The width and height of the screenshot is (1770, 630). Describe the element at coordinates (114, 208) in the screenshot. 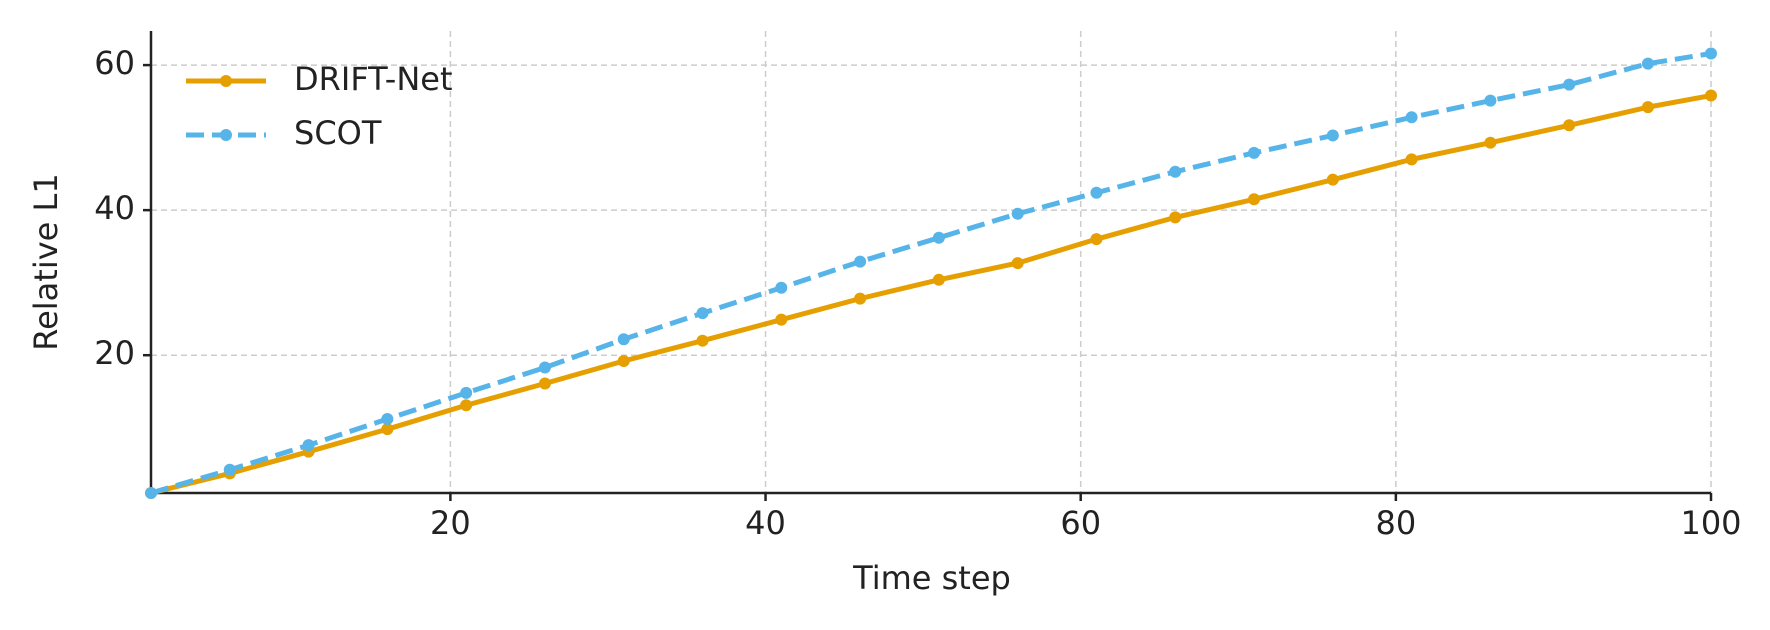

I see `y-tick-label: 40` at that location.